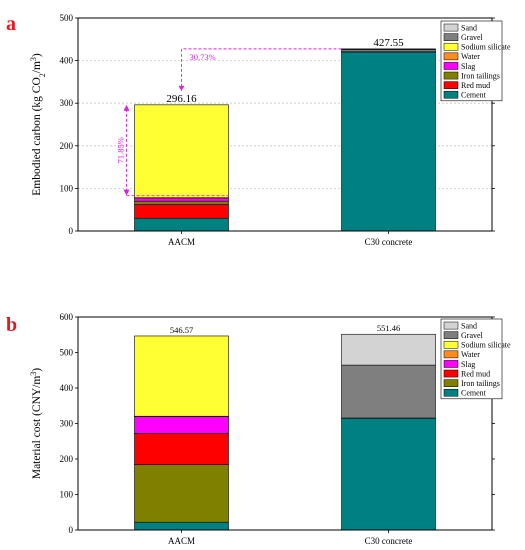 Image resolution: width=525 pixels, height=550 pixels. Describe the element at coordinates (38, 124) in the screenshot. I see `y-axis-title: Embodied carbon (kg CO2/m3)` at that location.